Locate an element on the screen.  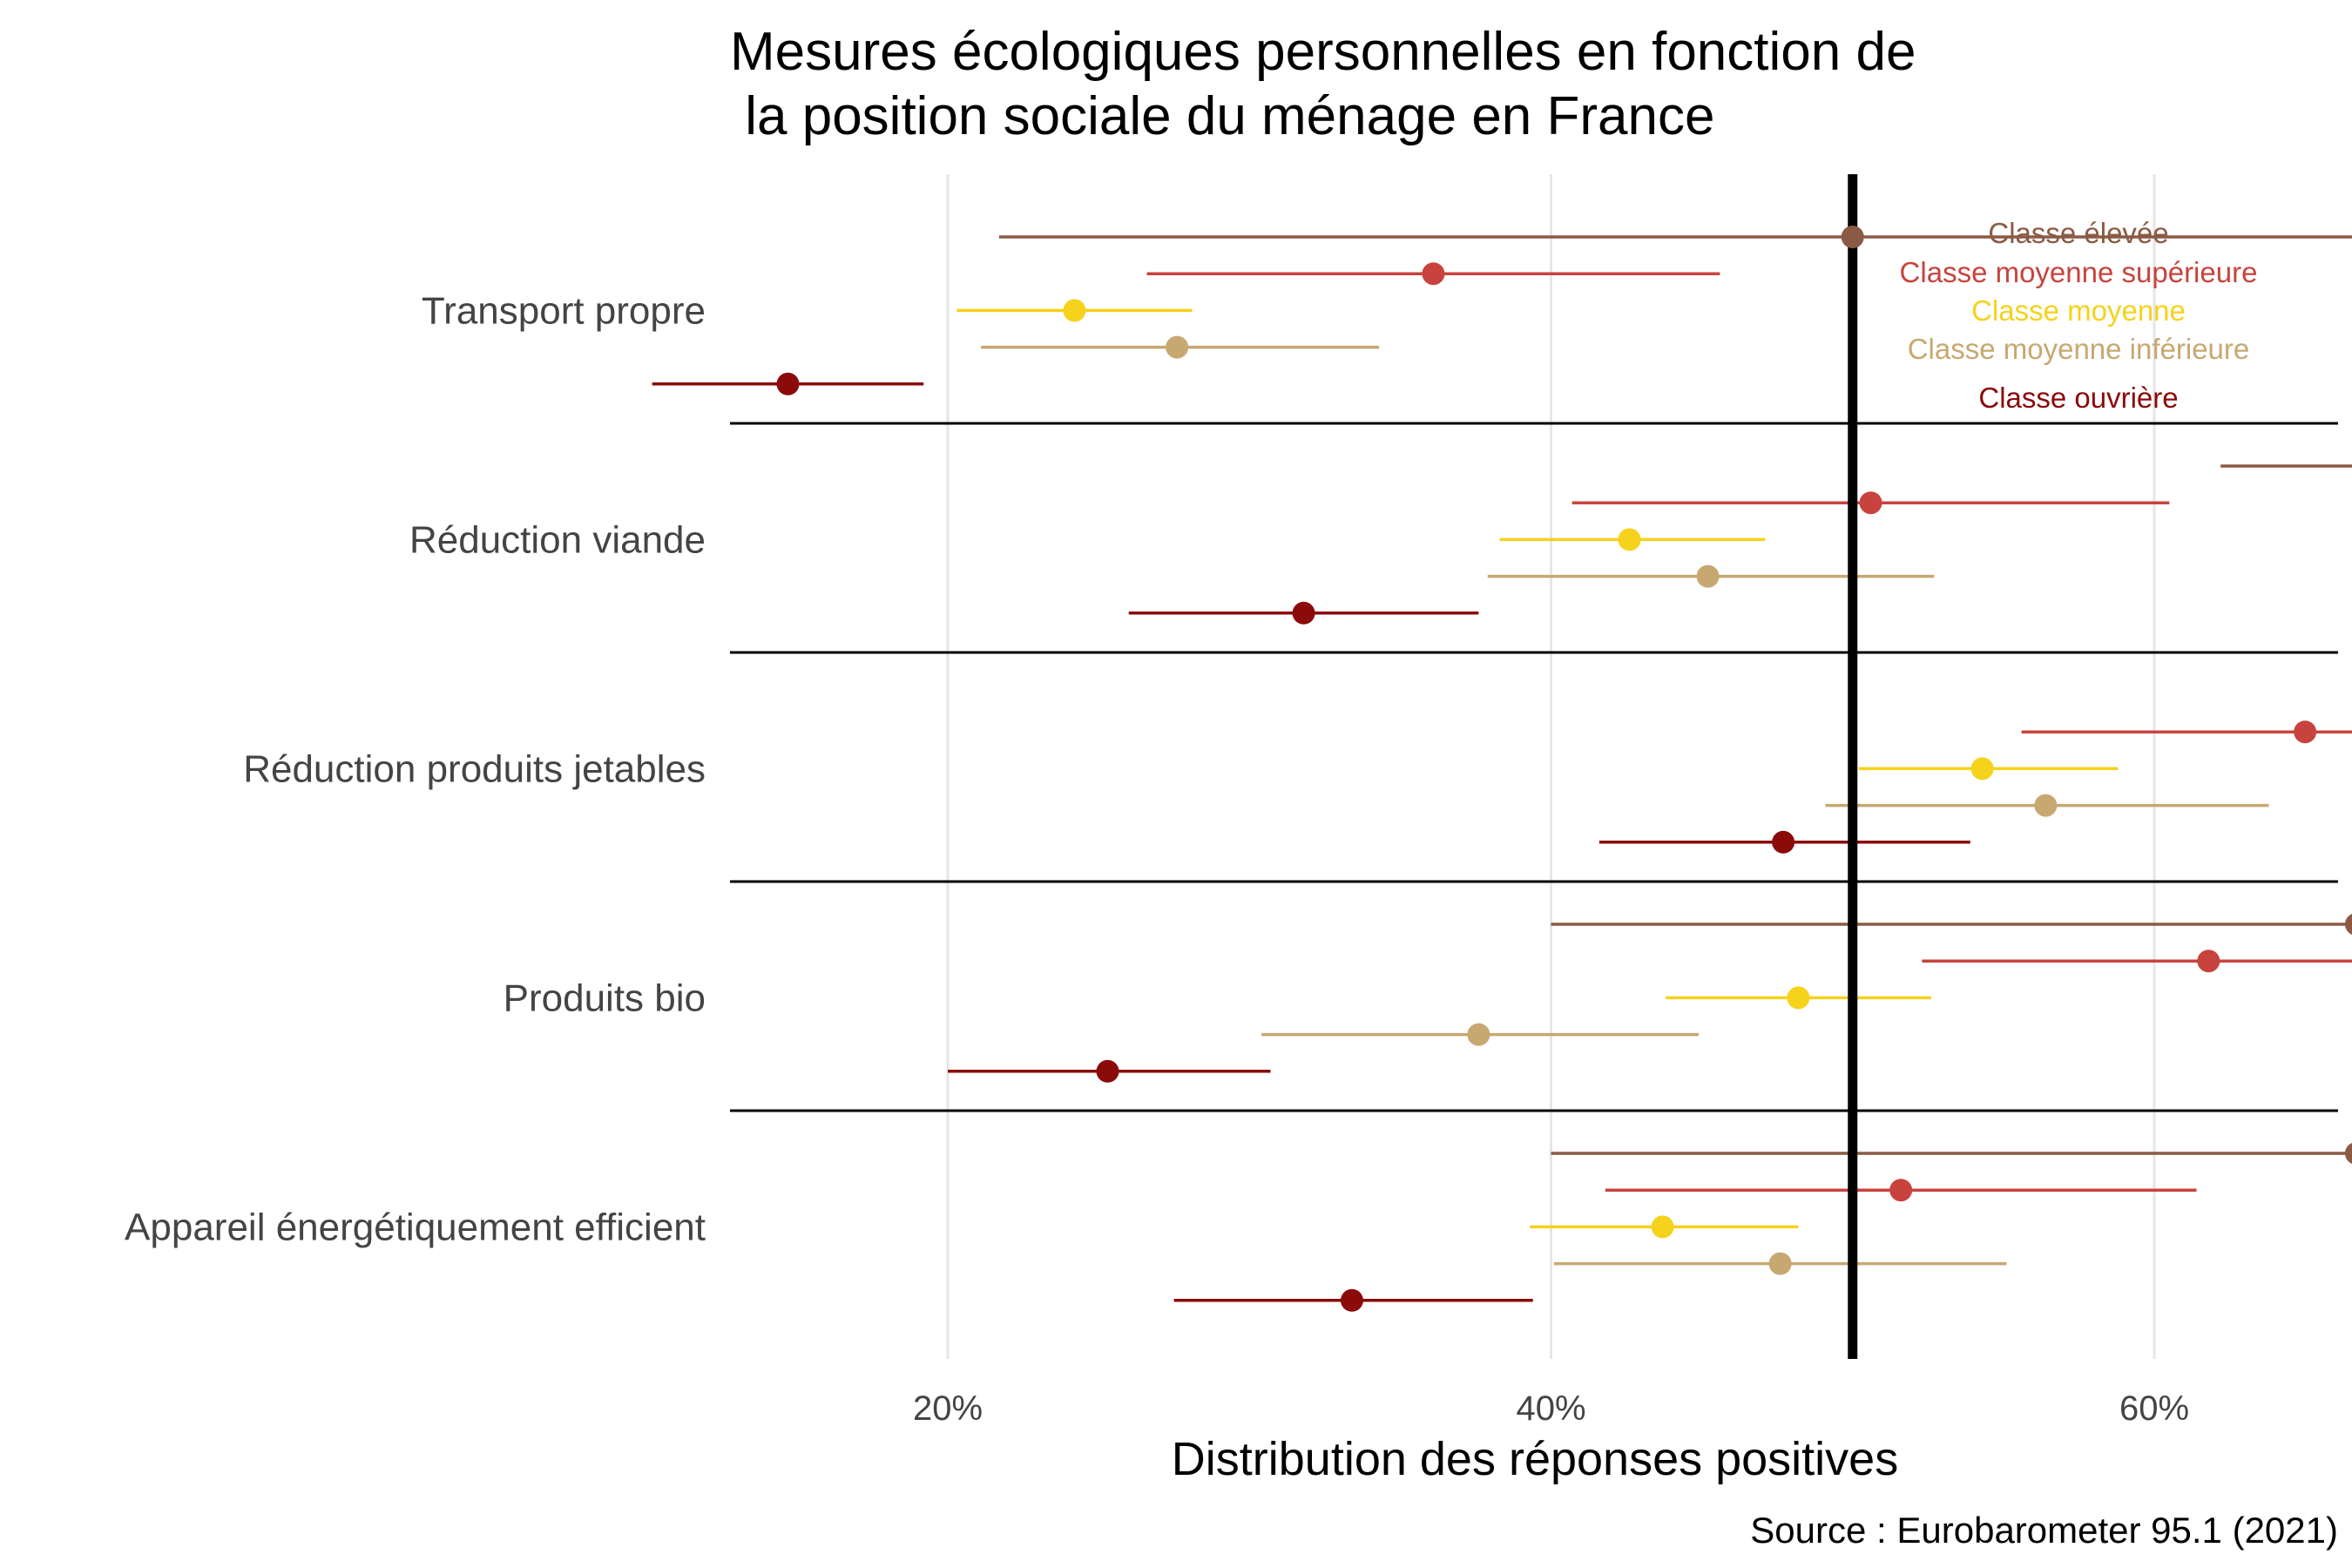
category-label: Appareil énergétiquement efficient is located at coordinates (415, 1227).